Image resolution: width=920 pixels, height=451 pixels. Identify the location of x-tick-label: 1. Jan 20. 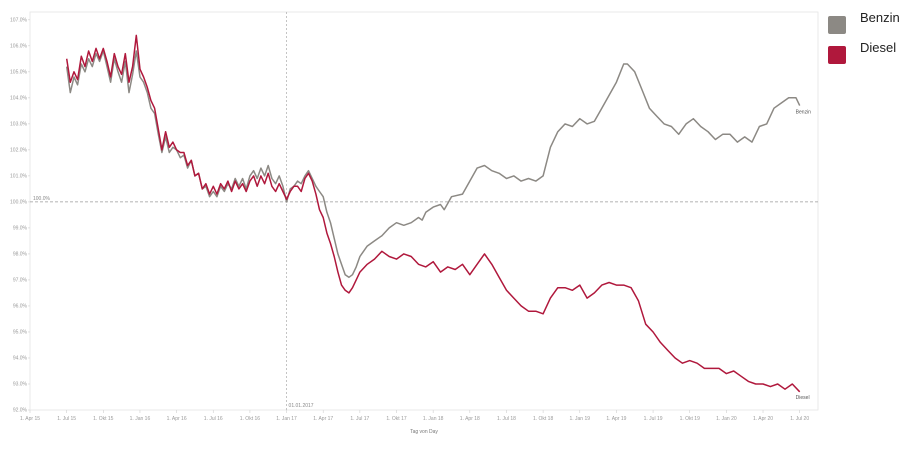
(726, 419).